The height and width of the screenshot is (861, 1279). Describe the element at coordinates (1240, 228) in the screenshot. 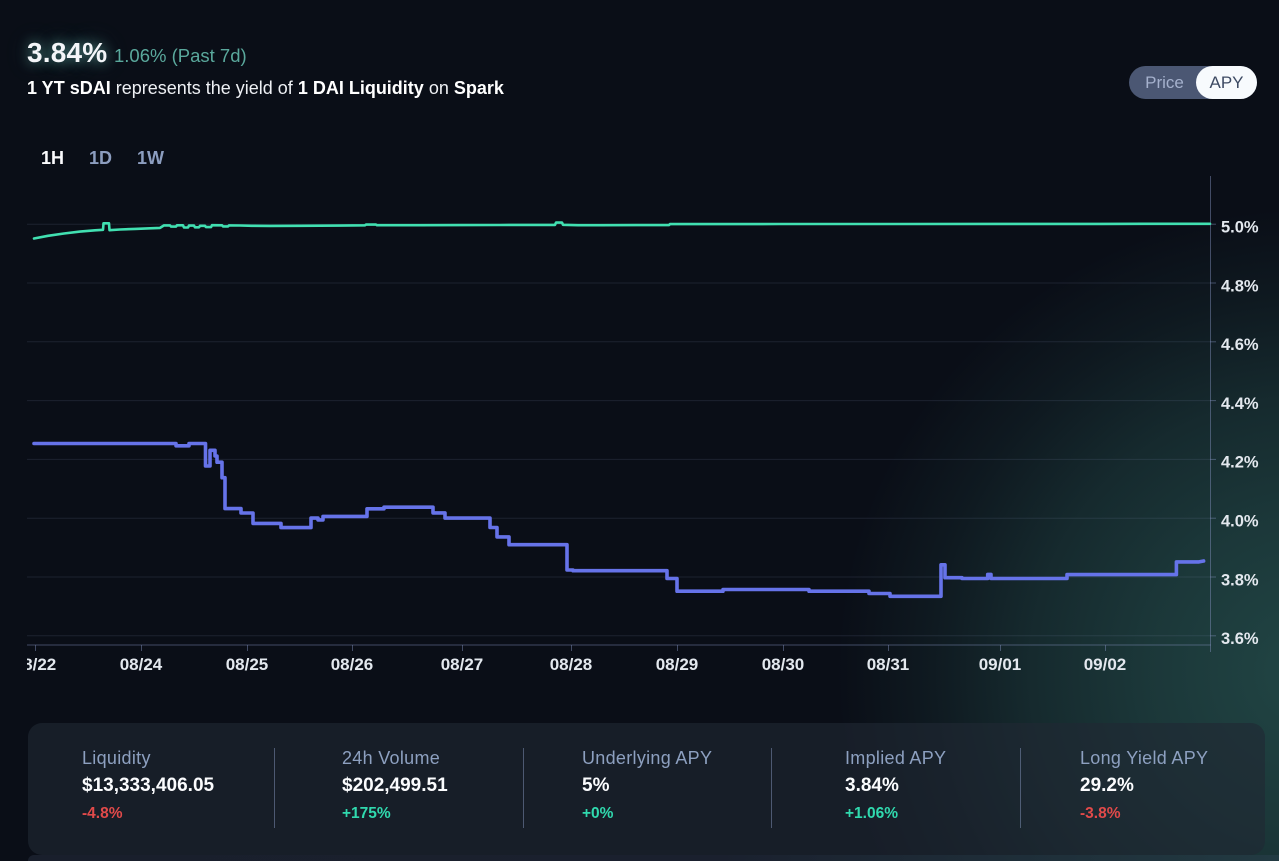

I see `svg-text: 5.0%` at that location.